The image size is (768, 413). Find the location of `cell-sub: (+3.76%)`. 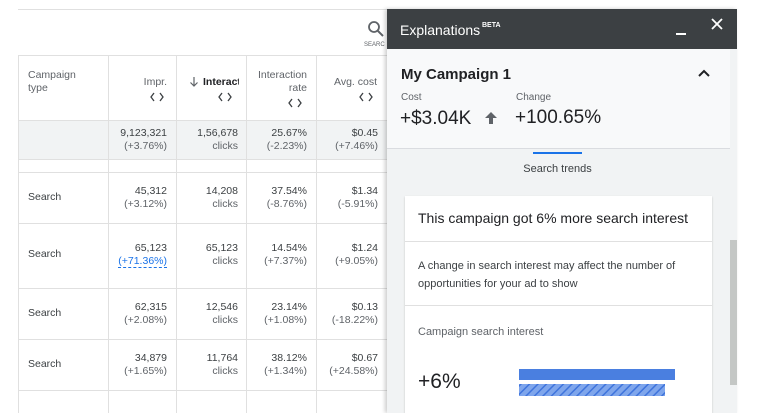

cell-sub: (+3.76%) is located at coordinates (145, 146).